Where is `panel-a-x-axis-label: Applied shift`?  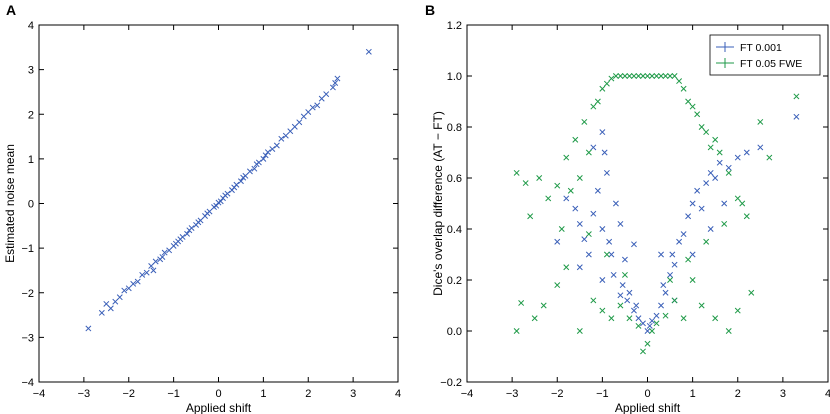 panel-a-x-axis-label: Applied shift is located at coordinates (219, 407).